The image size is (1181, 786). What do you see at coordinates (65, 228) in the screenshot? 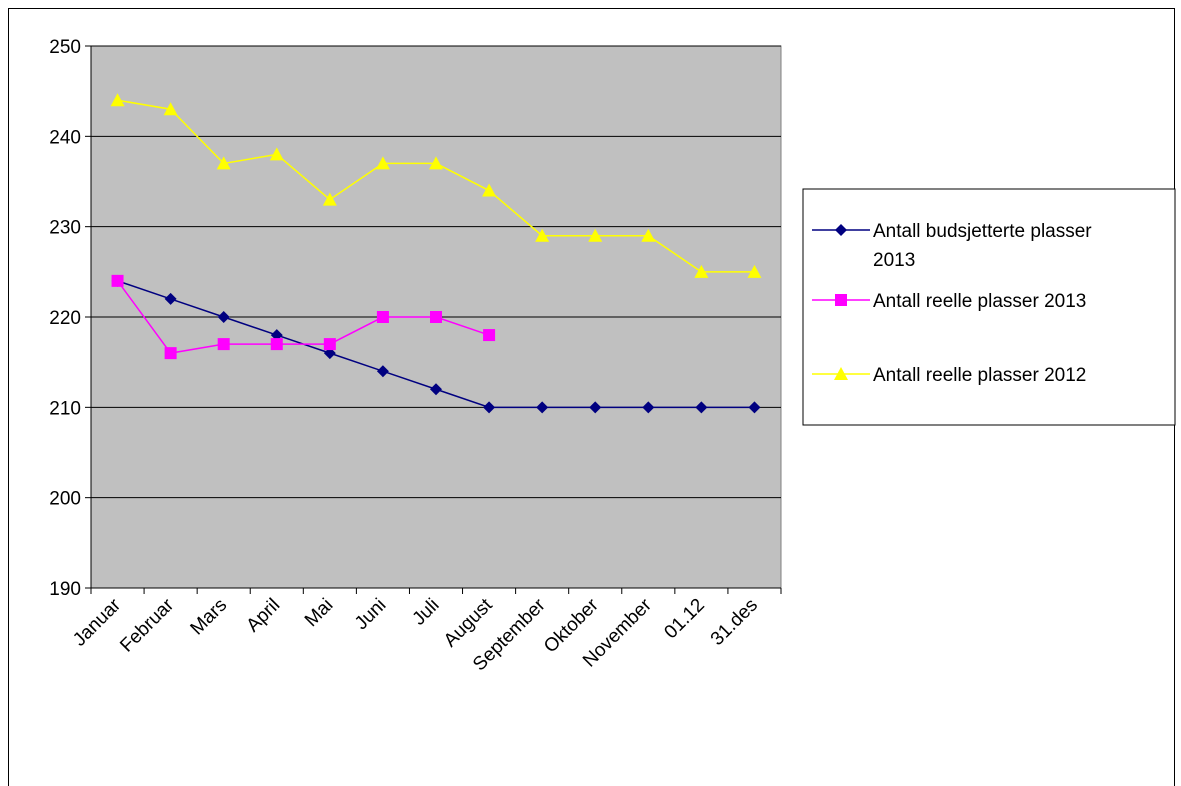
I see `y-tick-label: 230` at bounding box center [65, 228].